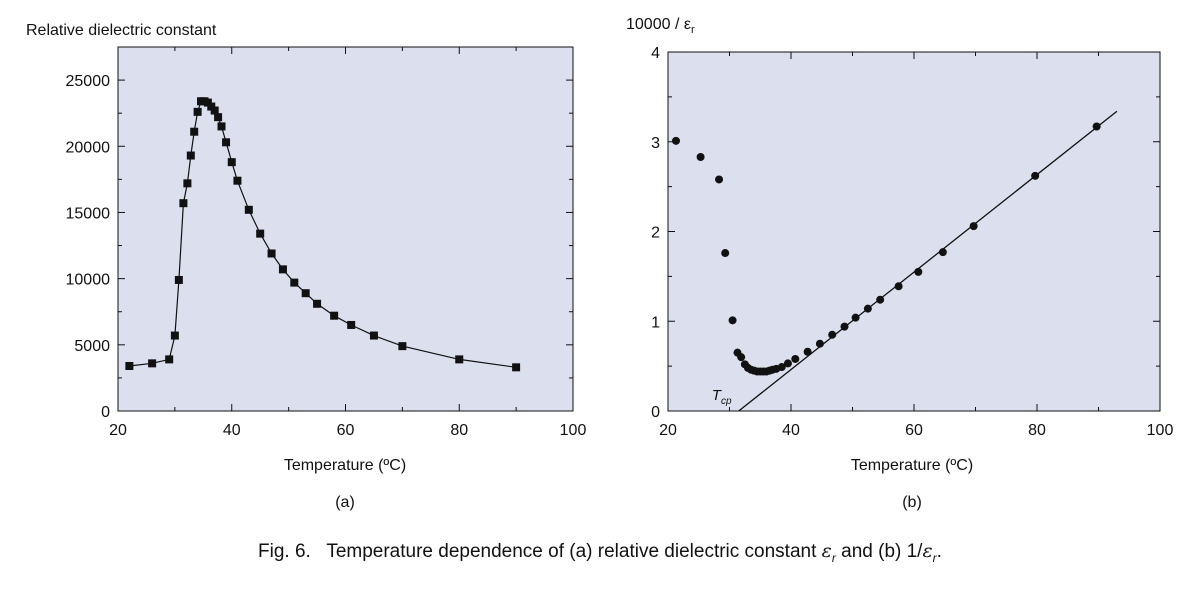 This screenshot has width=1200, height=593. What do you see at coordinates (88, 147) in the screenshot?
I see `y-tick-label: 20000` at bounding box center [88, 147].